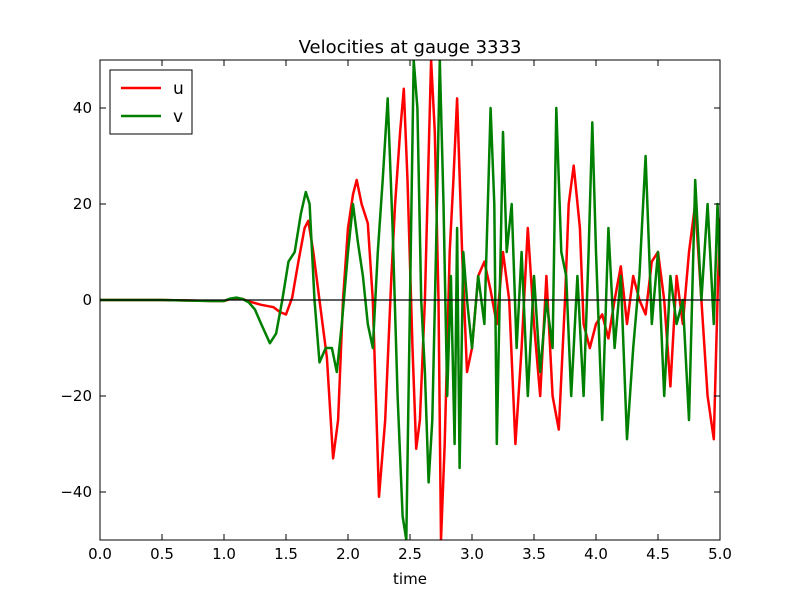 Image resolution: width=800 pixels, height=600 pixels. I want to click on x-tick-label: 0.5, so click(162, 554).